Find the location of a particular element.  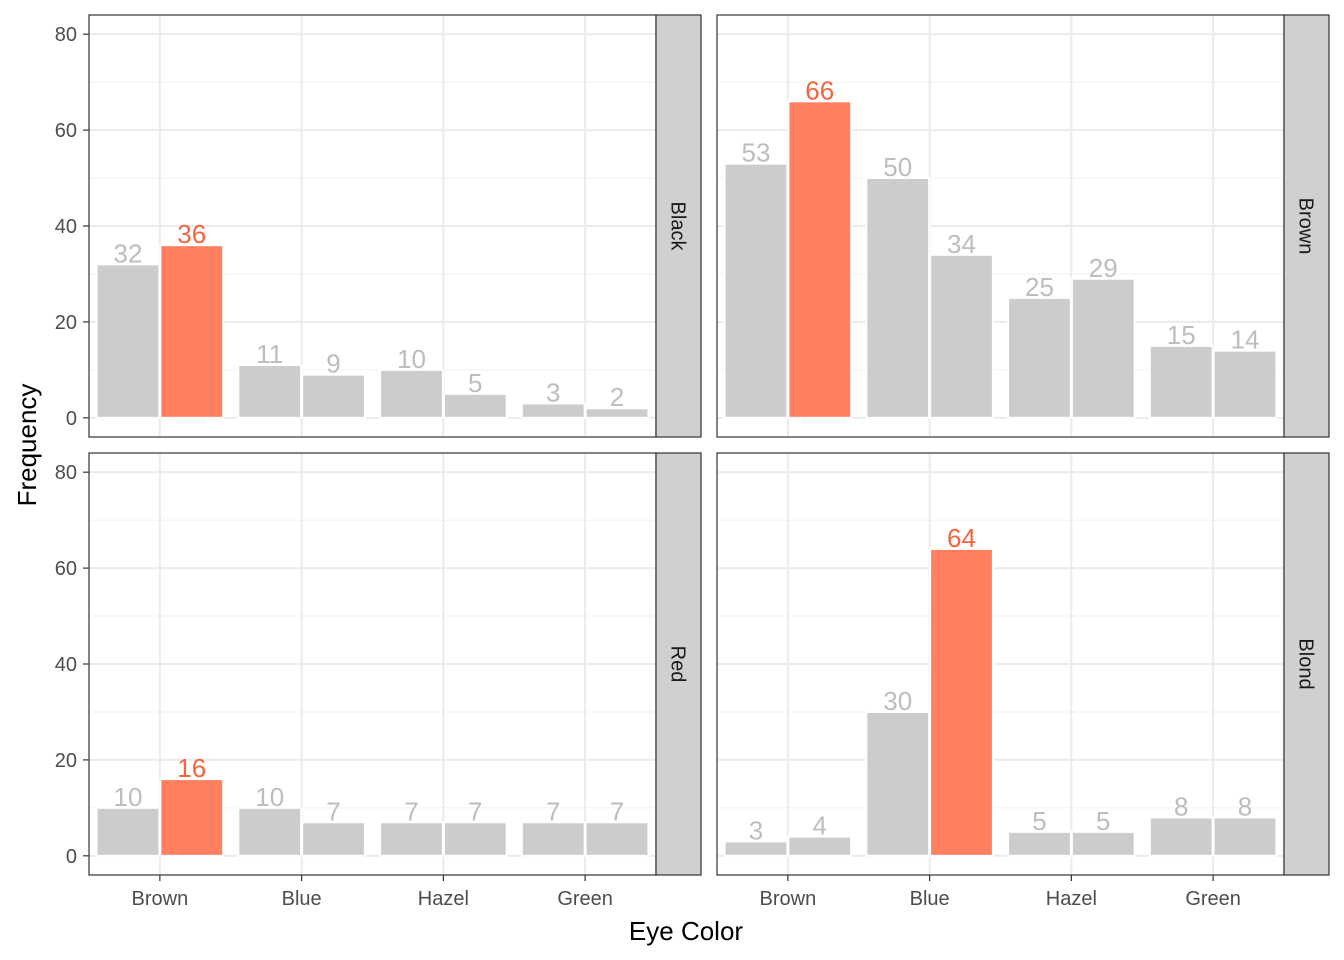

data-label: 34 is located at coordinates (961, 244).